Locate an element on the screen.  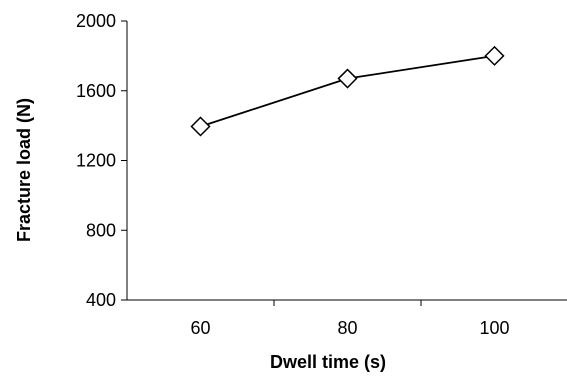
x-axis-title: Dwell time (s) is located at coordinates (328, 362).